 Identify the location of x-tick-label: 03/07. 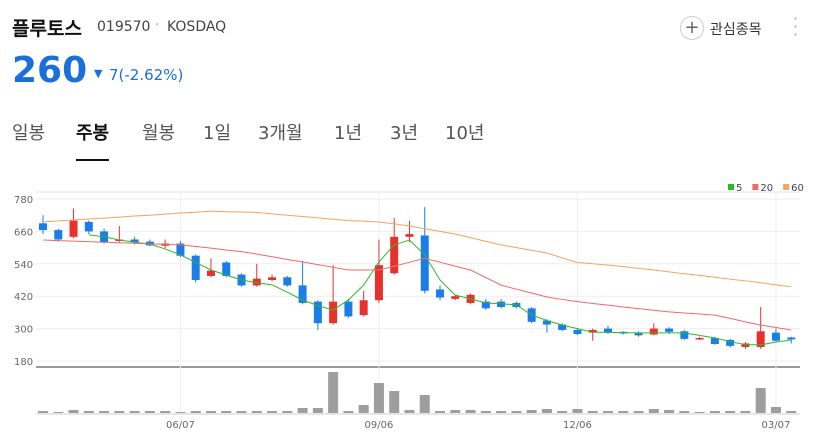
(776, 425).